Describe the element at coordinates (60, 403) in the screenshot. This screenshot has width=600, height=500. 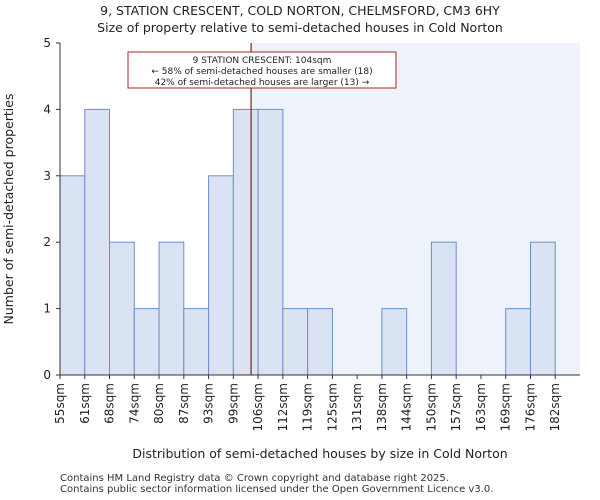
I see `x-tick-label: 55sqm` at that location.